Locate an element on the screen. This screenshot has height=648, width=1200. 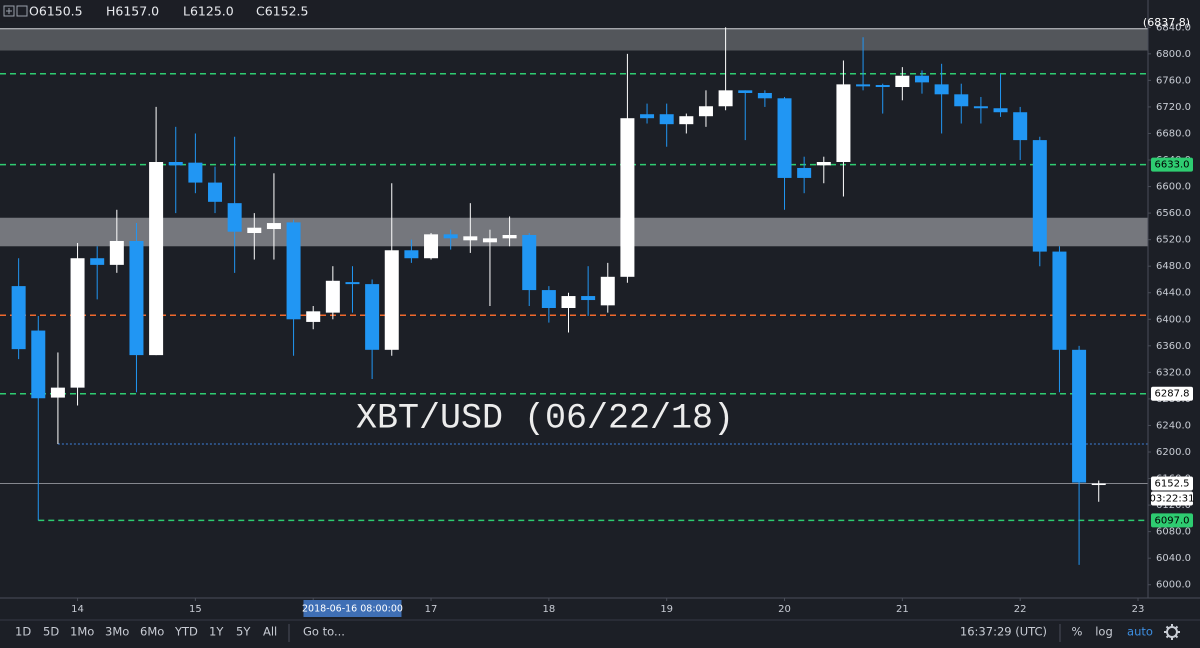
scale-option: % is located at coordinates (1077, 632).